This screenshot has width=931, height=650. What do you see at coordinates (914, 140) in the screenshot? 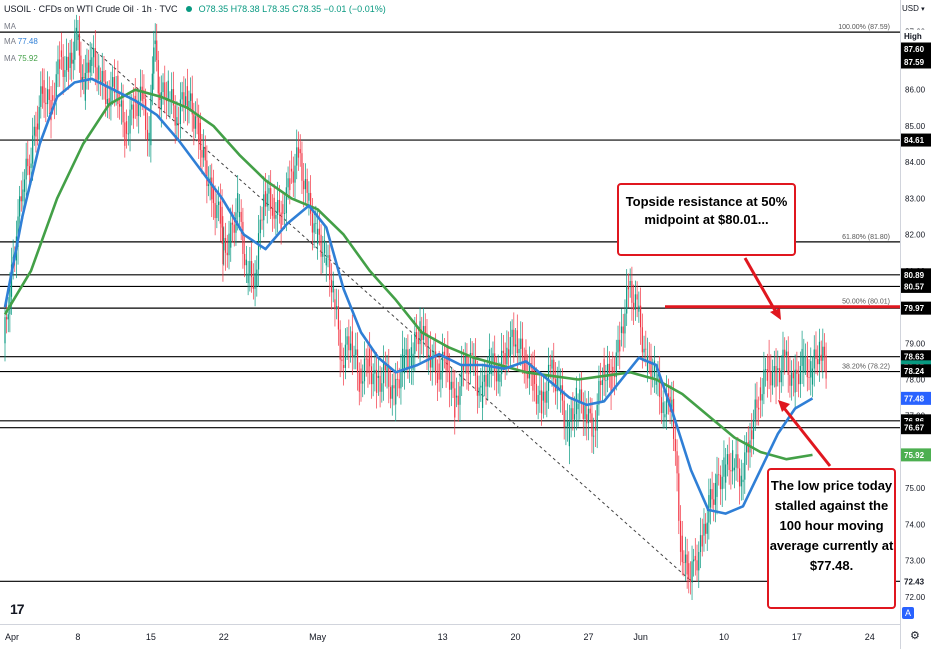
I see `price-badge-label: 84.61` at bounding box center [914, 140].